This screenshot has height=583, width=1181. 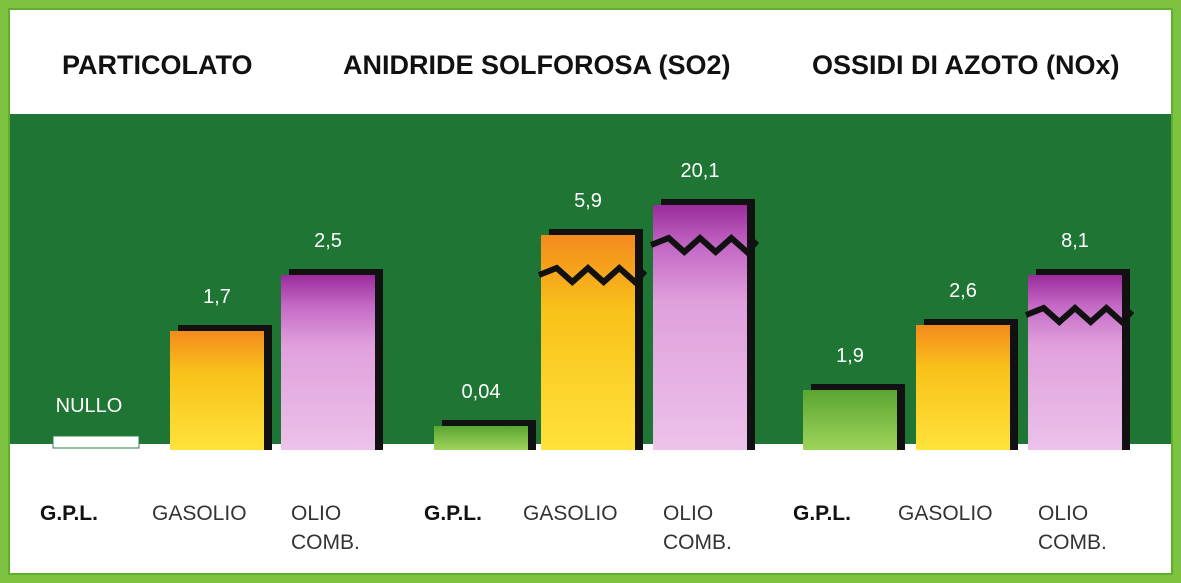 I want to click on value-label-2-olio: 20,1, so click(x=700, y=171).